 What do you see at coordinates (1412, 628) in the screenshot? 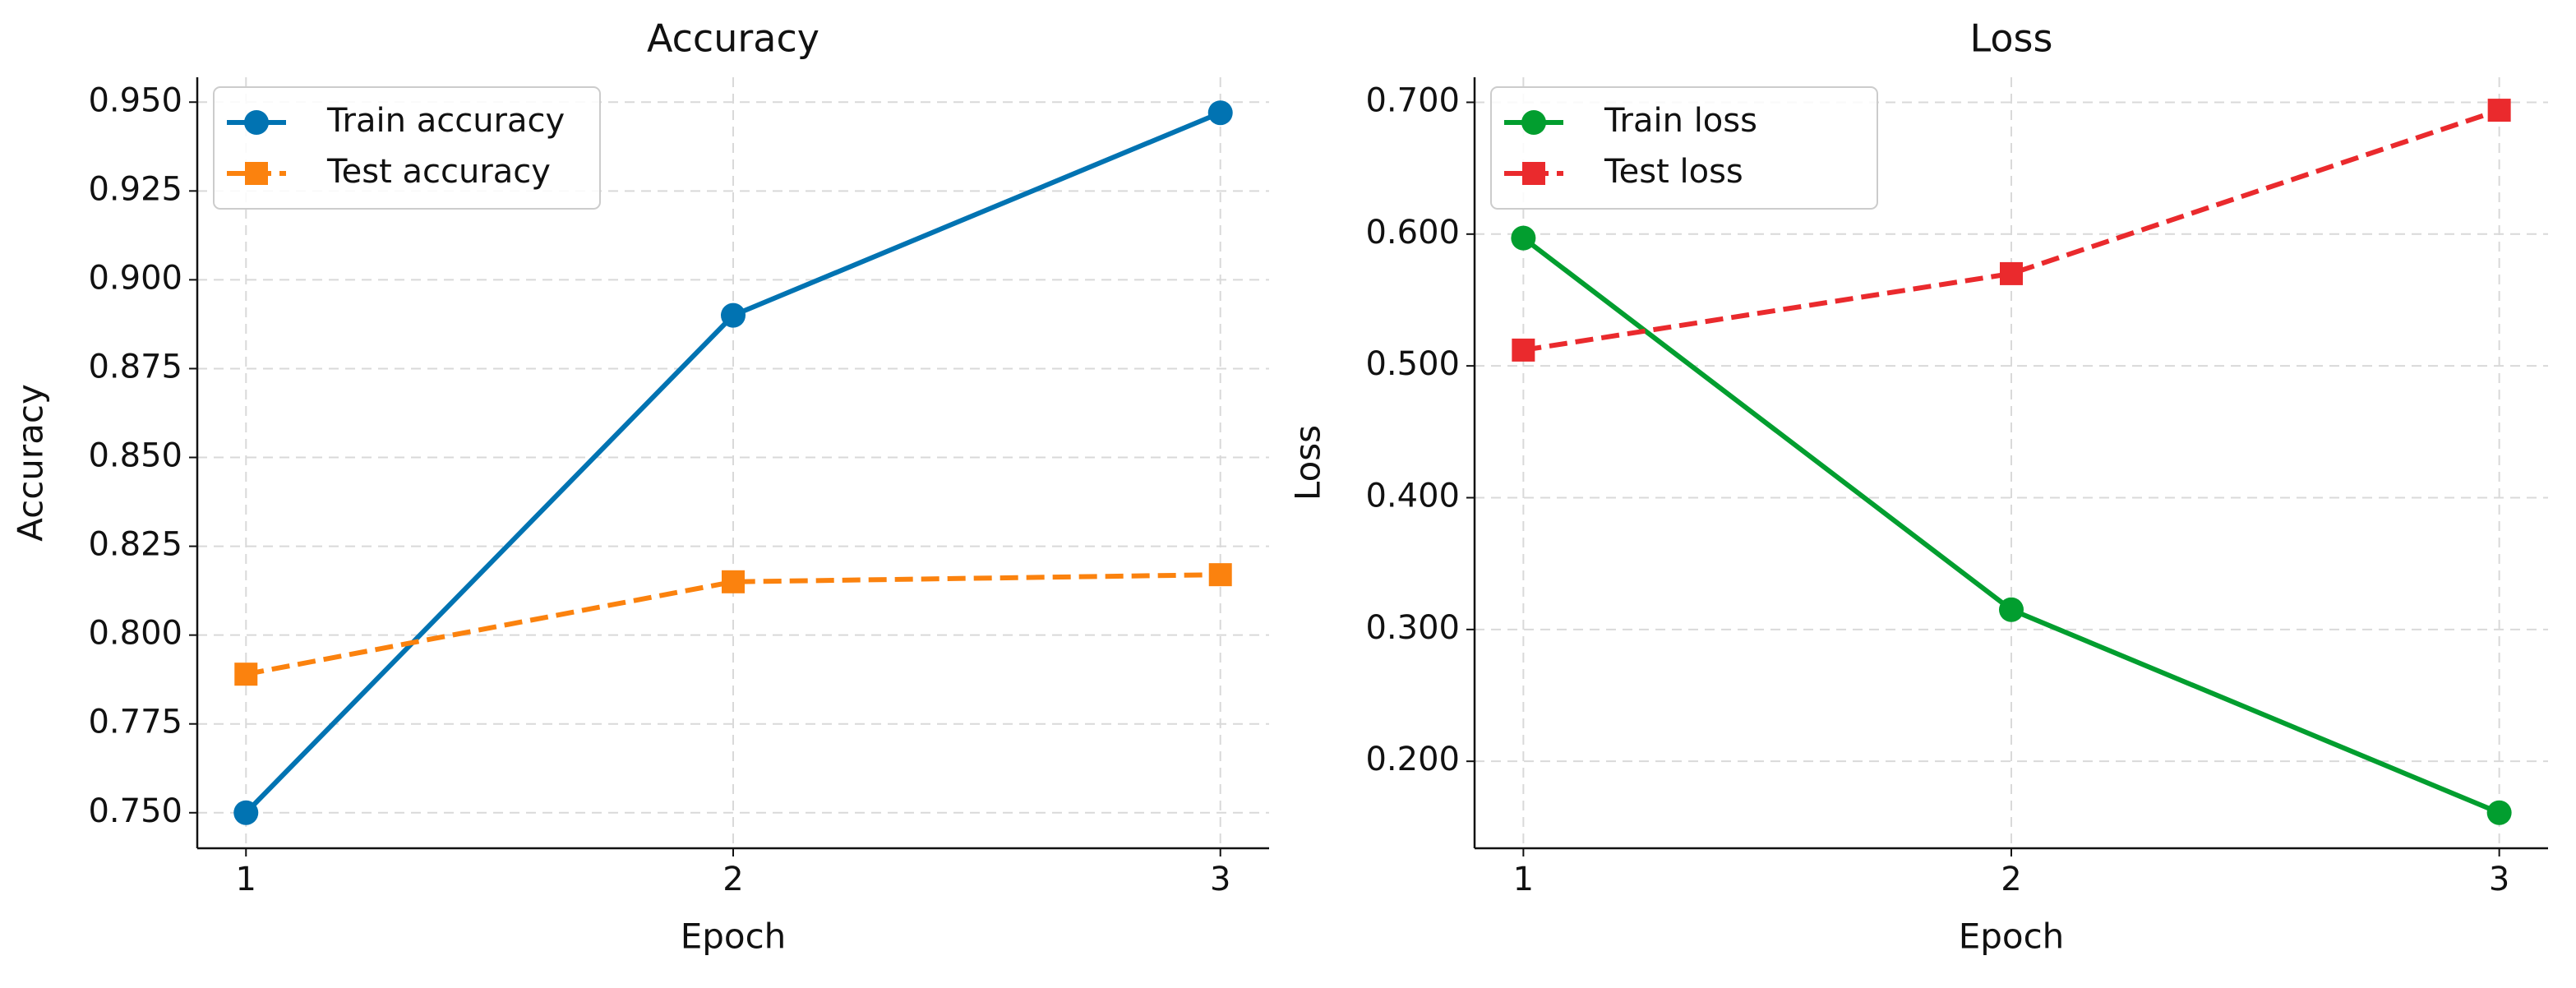
I see `y-tick-label: 0.300` at bounding box center [1412, 628].